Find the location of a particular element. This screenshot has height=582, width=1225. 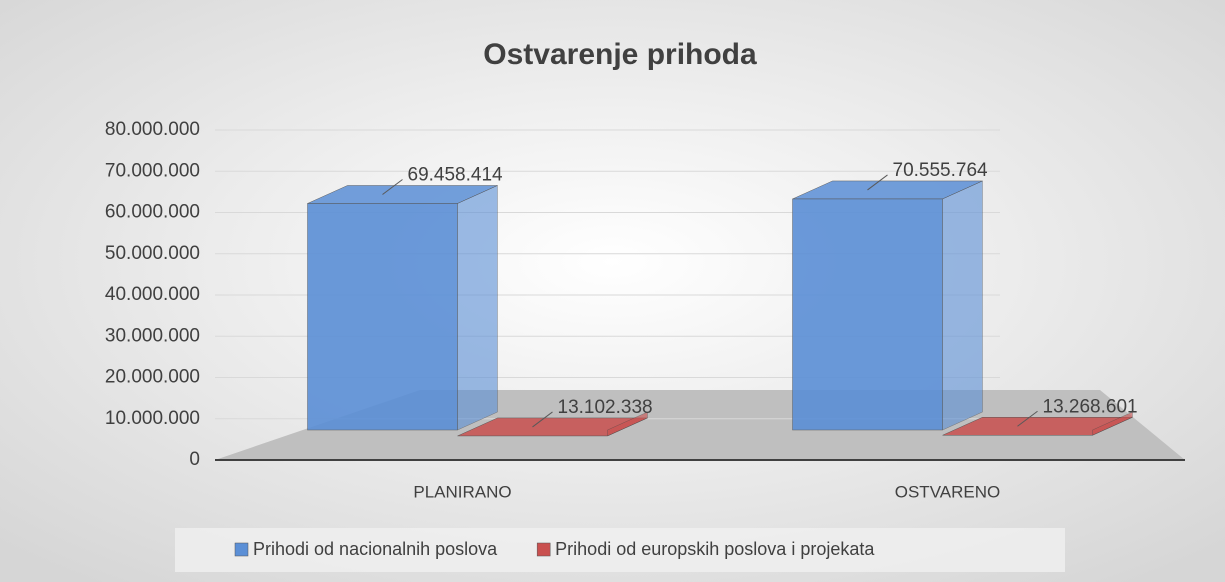

x-tick-label: PLANIRANO is located at coordinates (462, 491).